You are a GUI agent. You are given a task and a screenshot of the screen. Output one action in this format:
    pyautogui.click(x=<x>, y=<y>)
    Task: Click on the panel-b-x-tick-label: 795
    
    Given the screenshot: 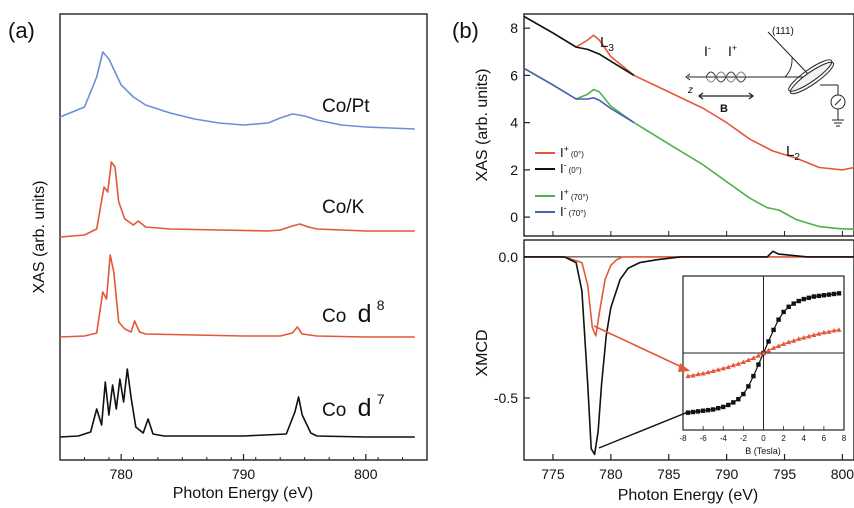 What is the action you would take?
    pyautogui.click(x=785, y=474)
    